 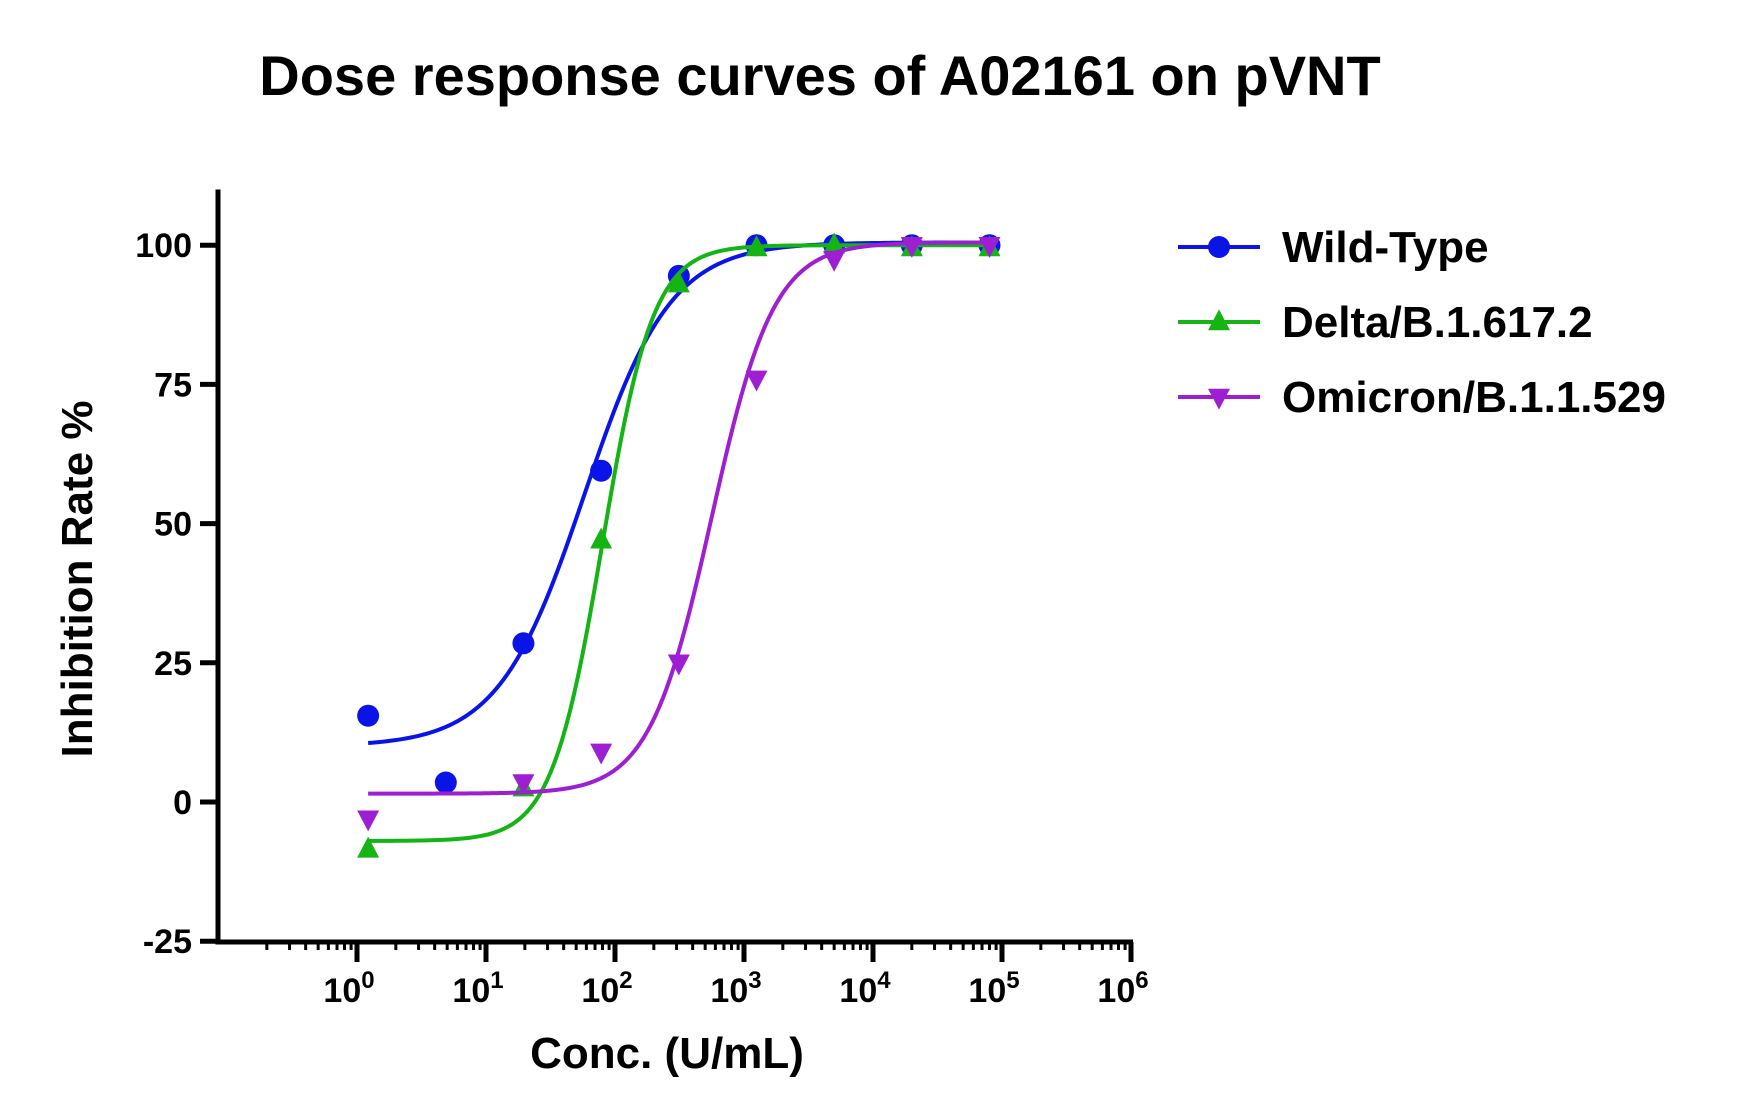 I want to click on x-tick-label: 10³, so click(x=735, y=988).